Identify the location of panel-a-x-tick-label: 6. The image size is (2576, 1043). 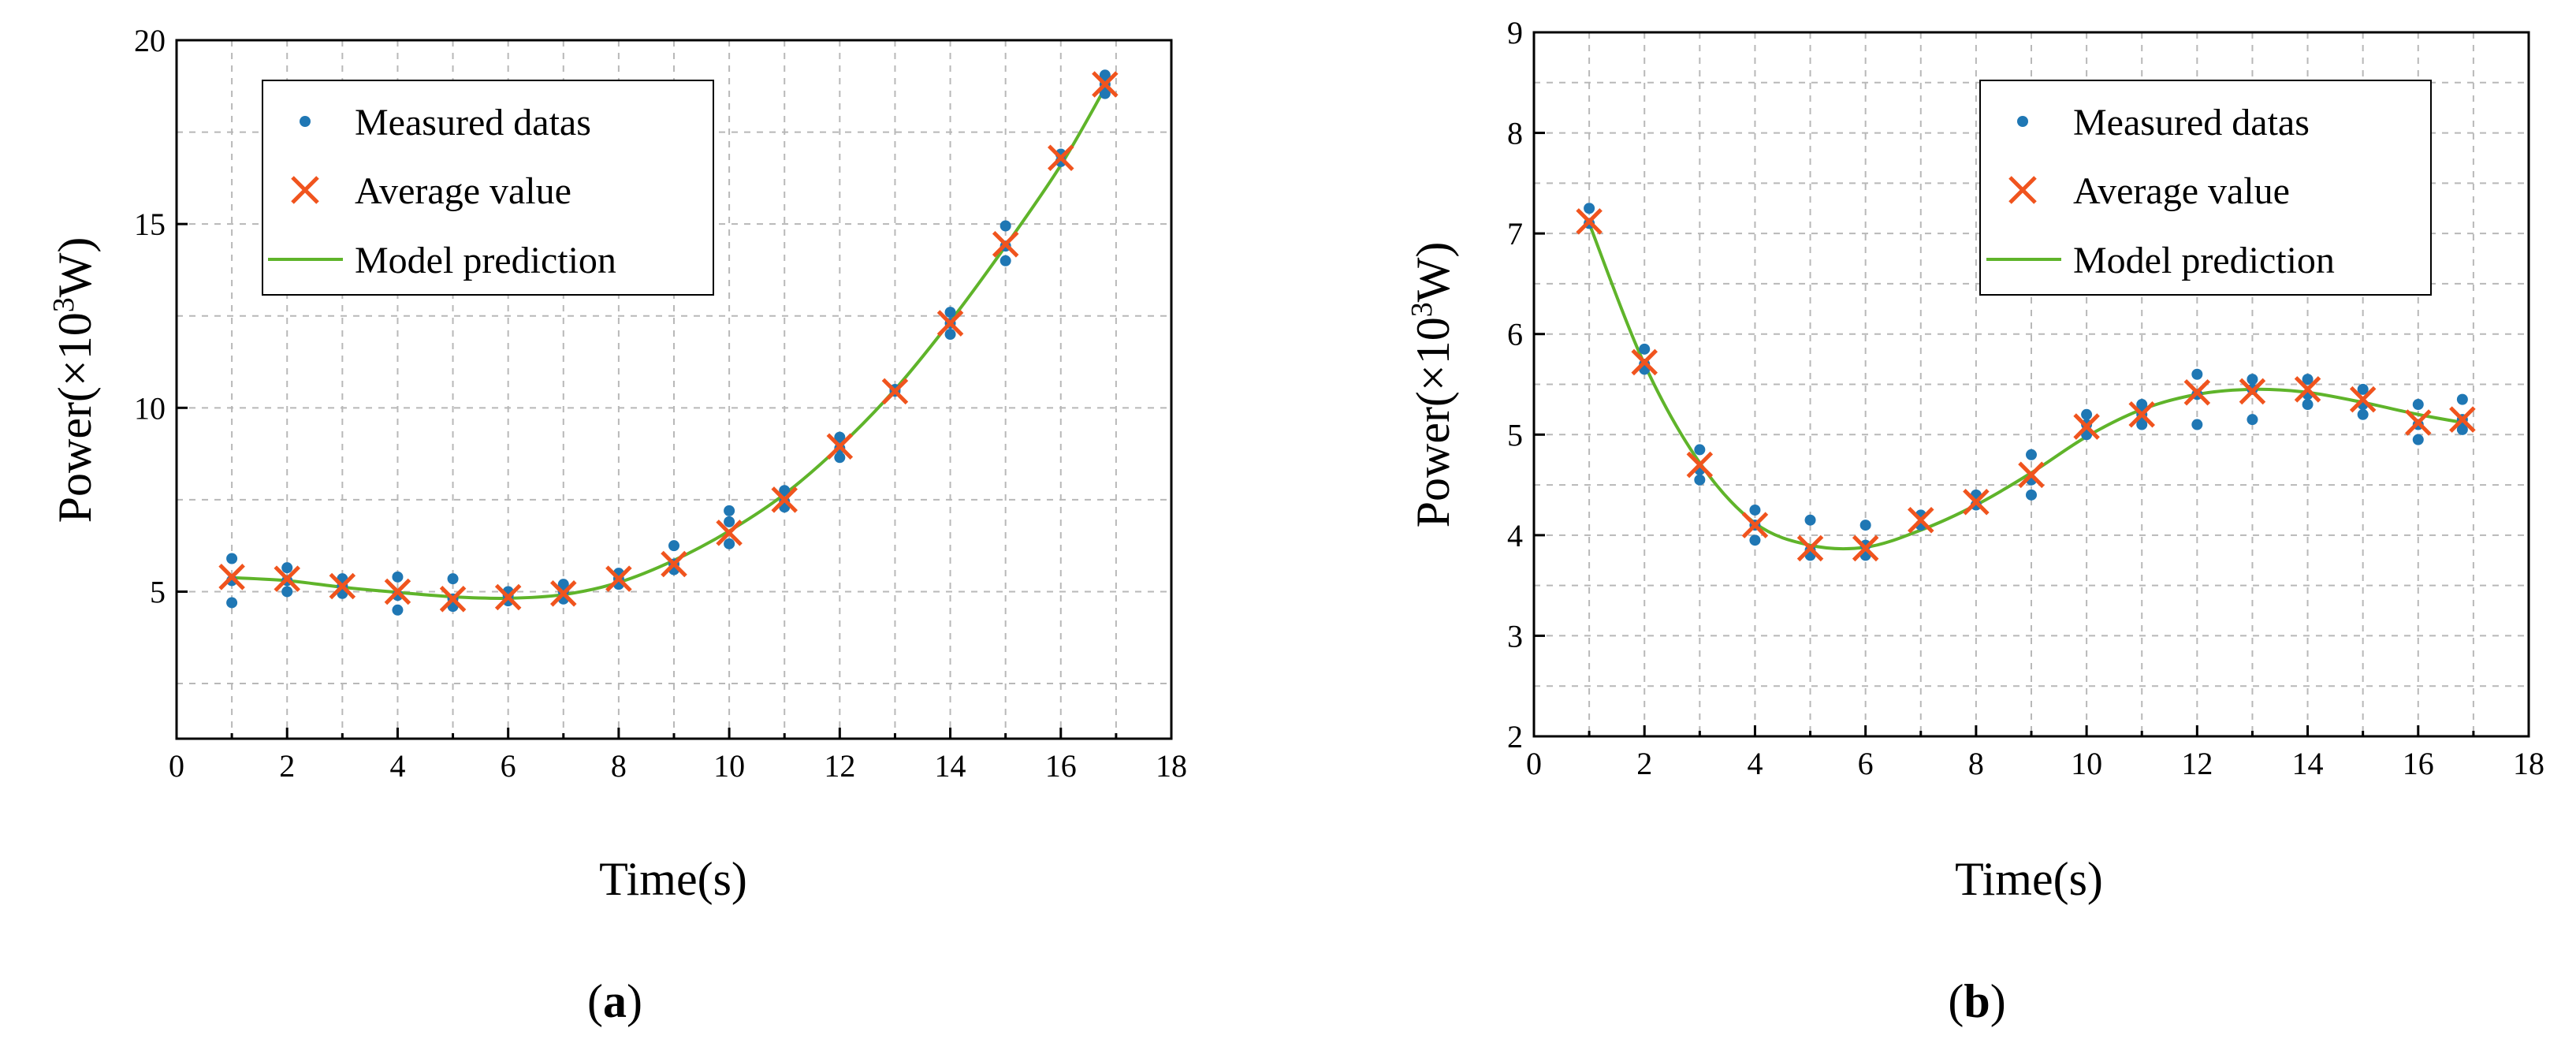
(508, 766).